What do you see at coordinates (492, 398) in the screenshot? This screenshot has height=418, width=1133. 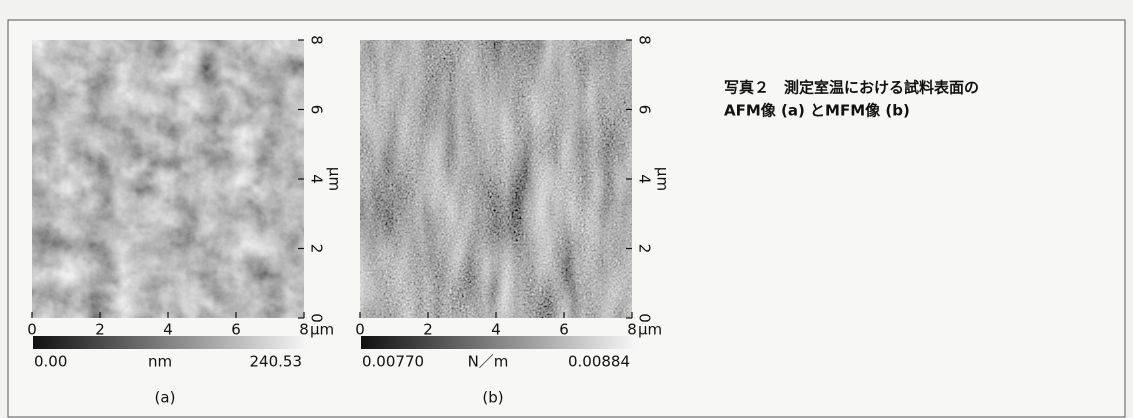 I see `panel-label: (b)` at bounding box center [492, 398].